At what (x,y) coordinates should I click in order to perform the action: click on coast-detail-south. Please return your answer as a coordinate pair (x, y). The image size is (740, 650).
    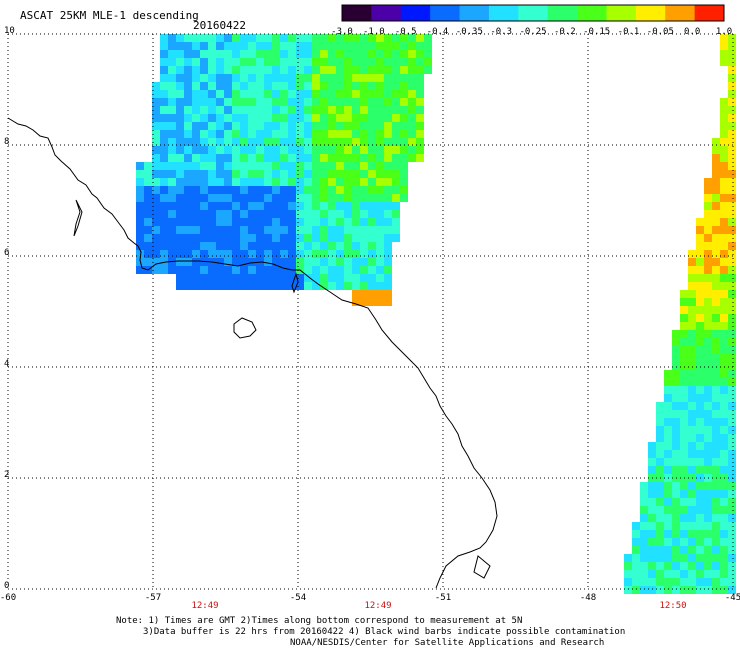
    Looking at the image, I should click on (482, 567).